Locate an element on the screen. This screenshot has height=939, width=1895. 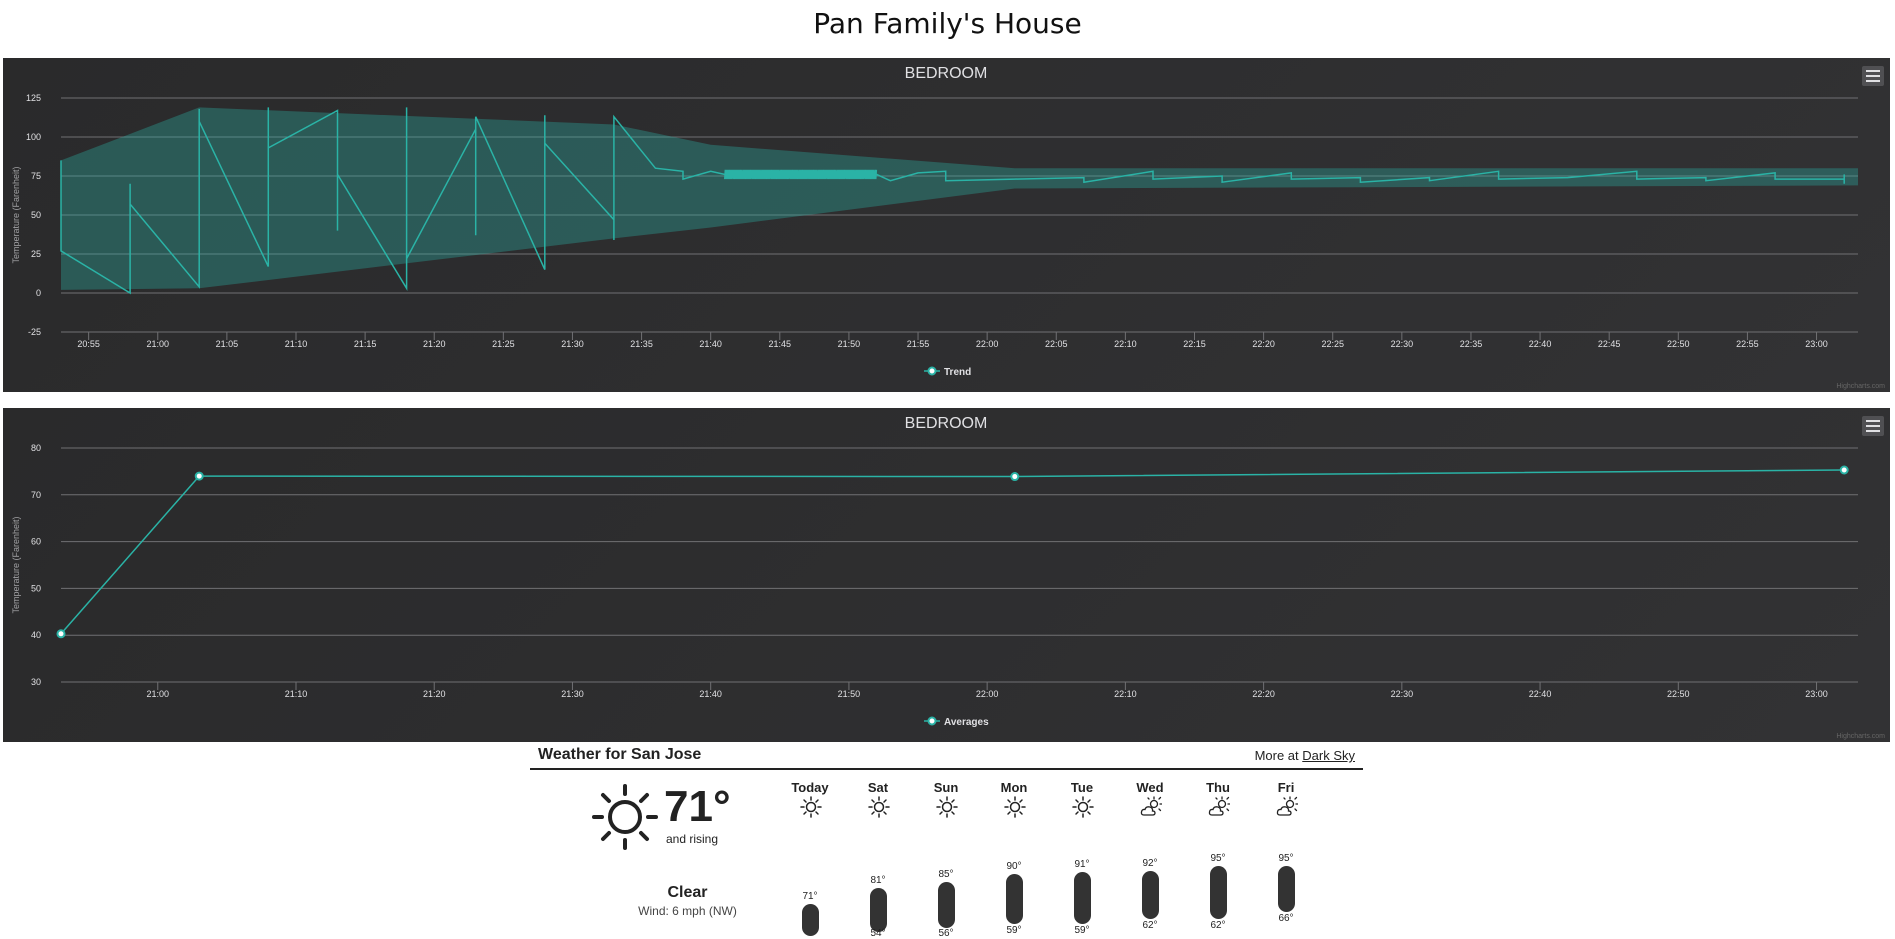
current-wind: Wind: 6 mph (NW) is located at coordinates (687, 911).